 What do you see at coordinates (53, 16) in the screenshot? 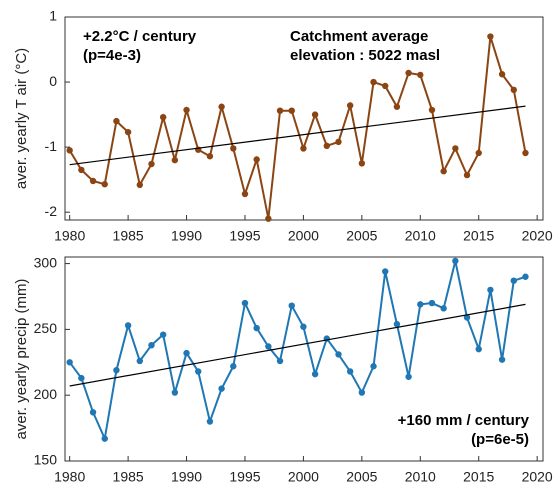
I see `y-tick-label: 1` at bounding box center [53, 16].